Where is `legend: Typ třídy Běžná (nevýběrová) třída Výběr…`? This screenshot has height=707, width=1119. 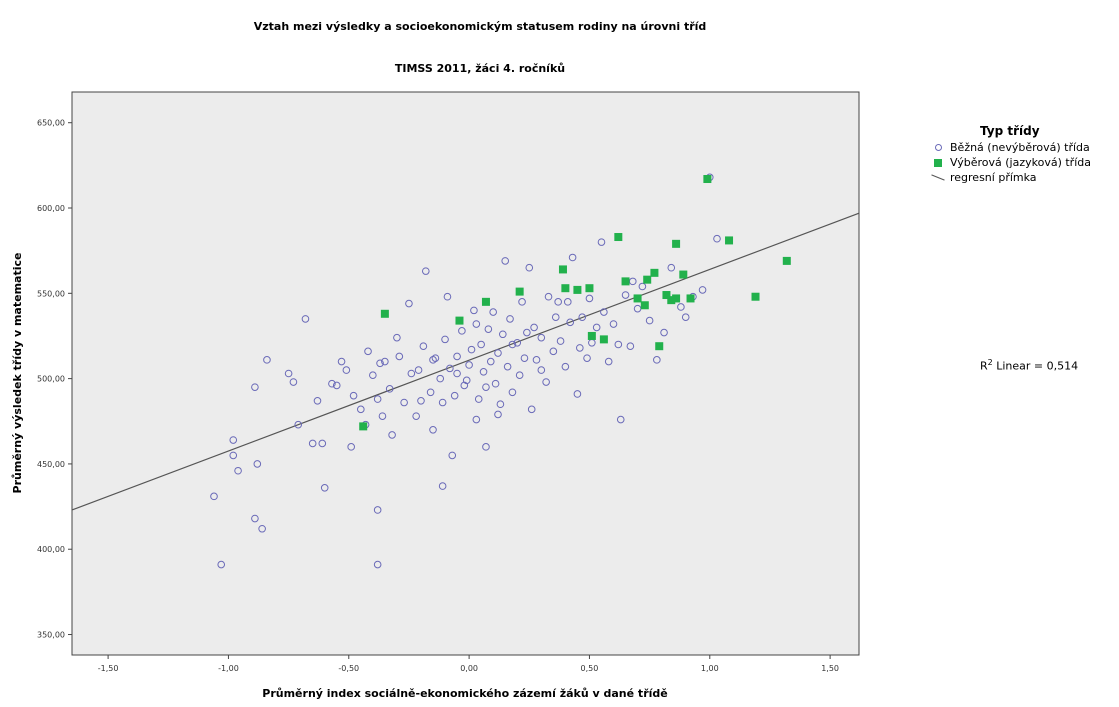
legend: Typ třídy Běžná (nevýběrová) třída Výběr… is located at coordinates (1010, 154).